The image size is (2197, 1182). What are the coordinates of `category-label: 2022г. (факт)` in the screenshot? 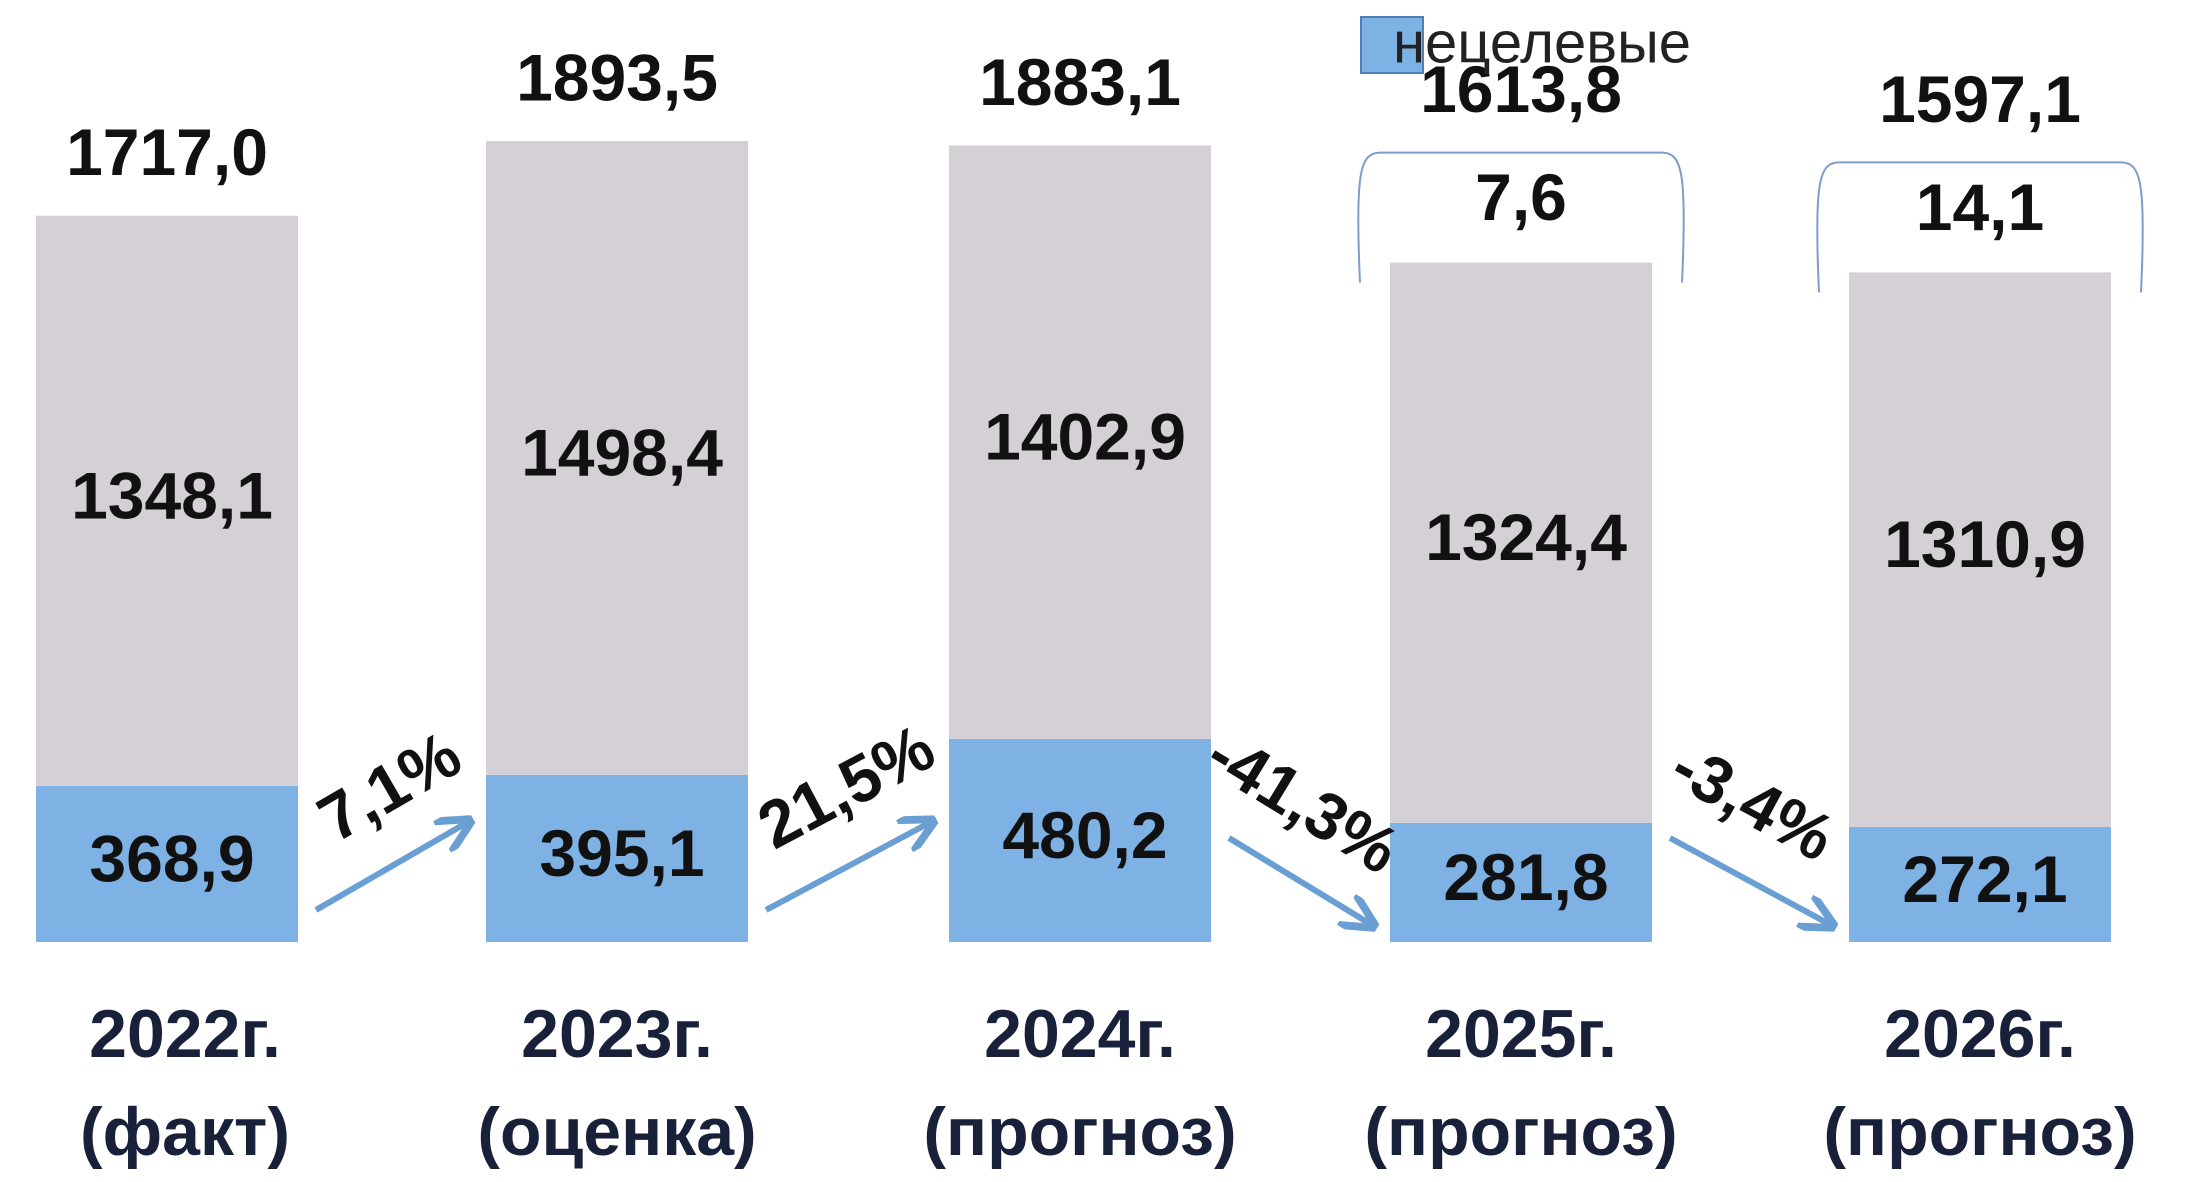 It's located at (185, 1083).